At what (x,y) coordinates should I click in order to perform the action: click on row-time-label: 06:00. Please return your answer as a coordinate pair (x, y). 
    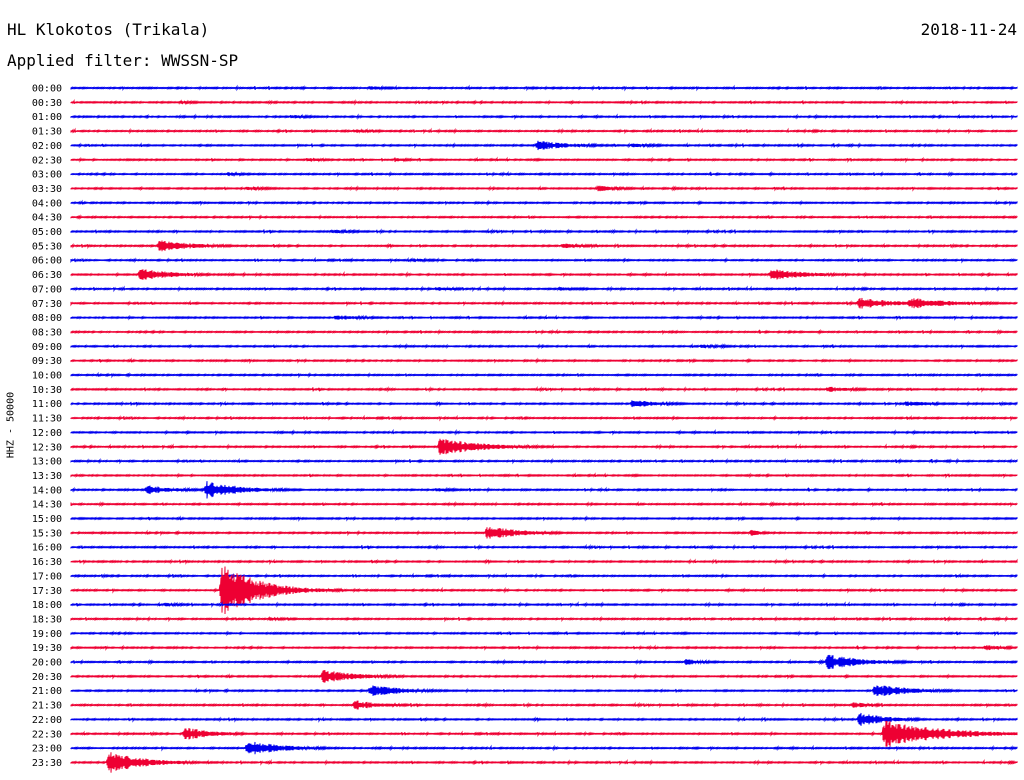
    Looking at the image, I should click on (47, 261).